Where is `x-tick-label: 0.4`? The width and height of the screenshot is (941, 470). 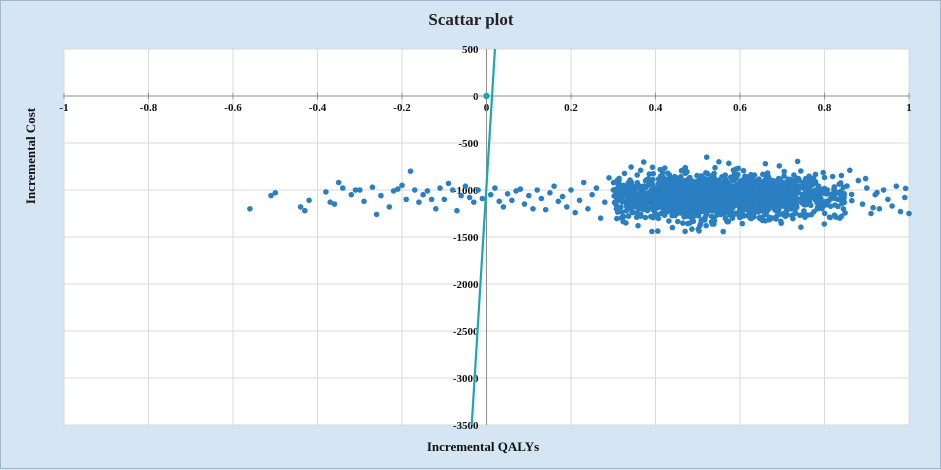
x-tick-label: 0.4 is located at coordinates (656, 108).